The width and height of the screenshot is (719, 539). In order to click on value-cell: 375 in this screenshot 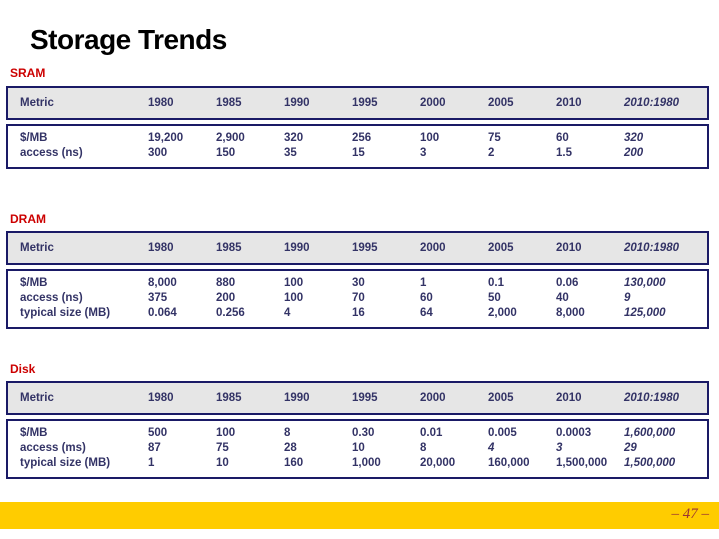, I will do `click(158, 298)`.